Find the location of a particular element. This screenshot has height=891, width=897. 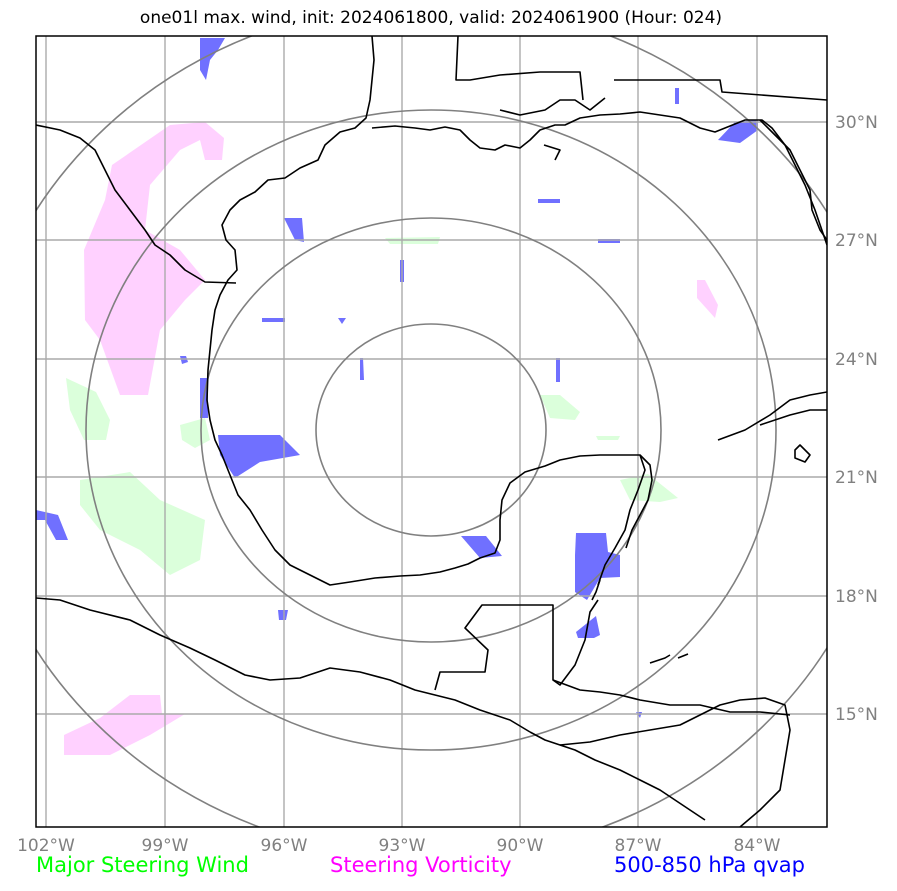

lon-tick: 90°W is located at coordinates (520, 846).